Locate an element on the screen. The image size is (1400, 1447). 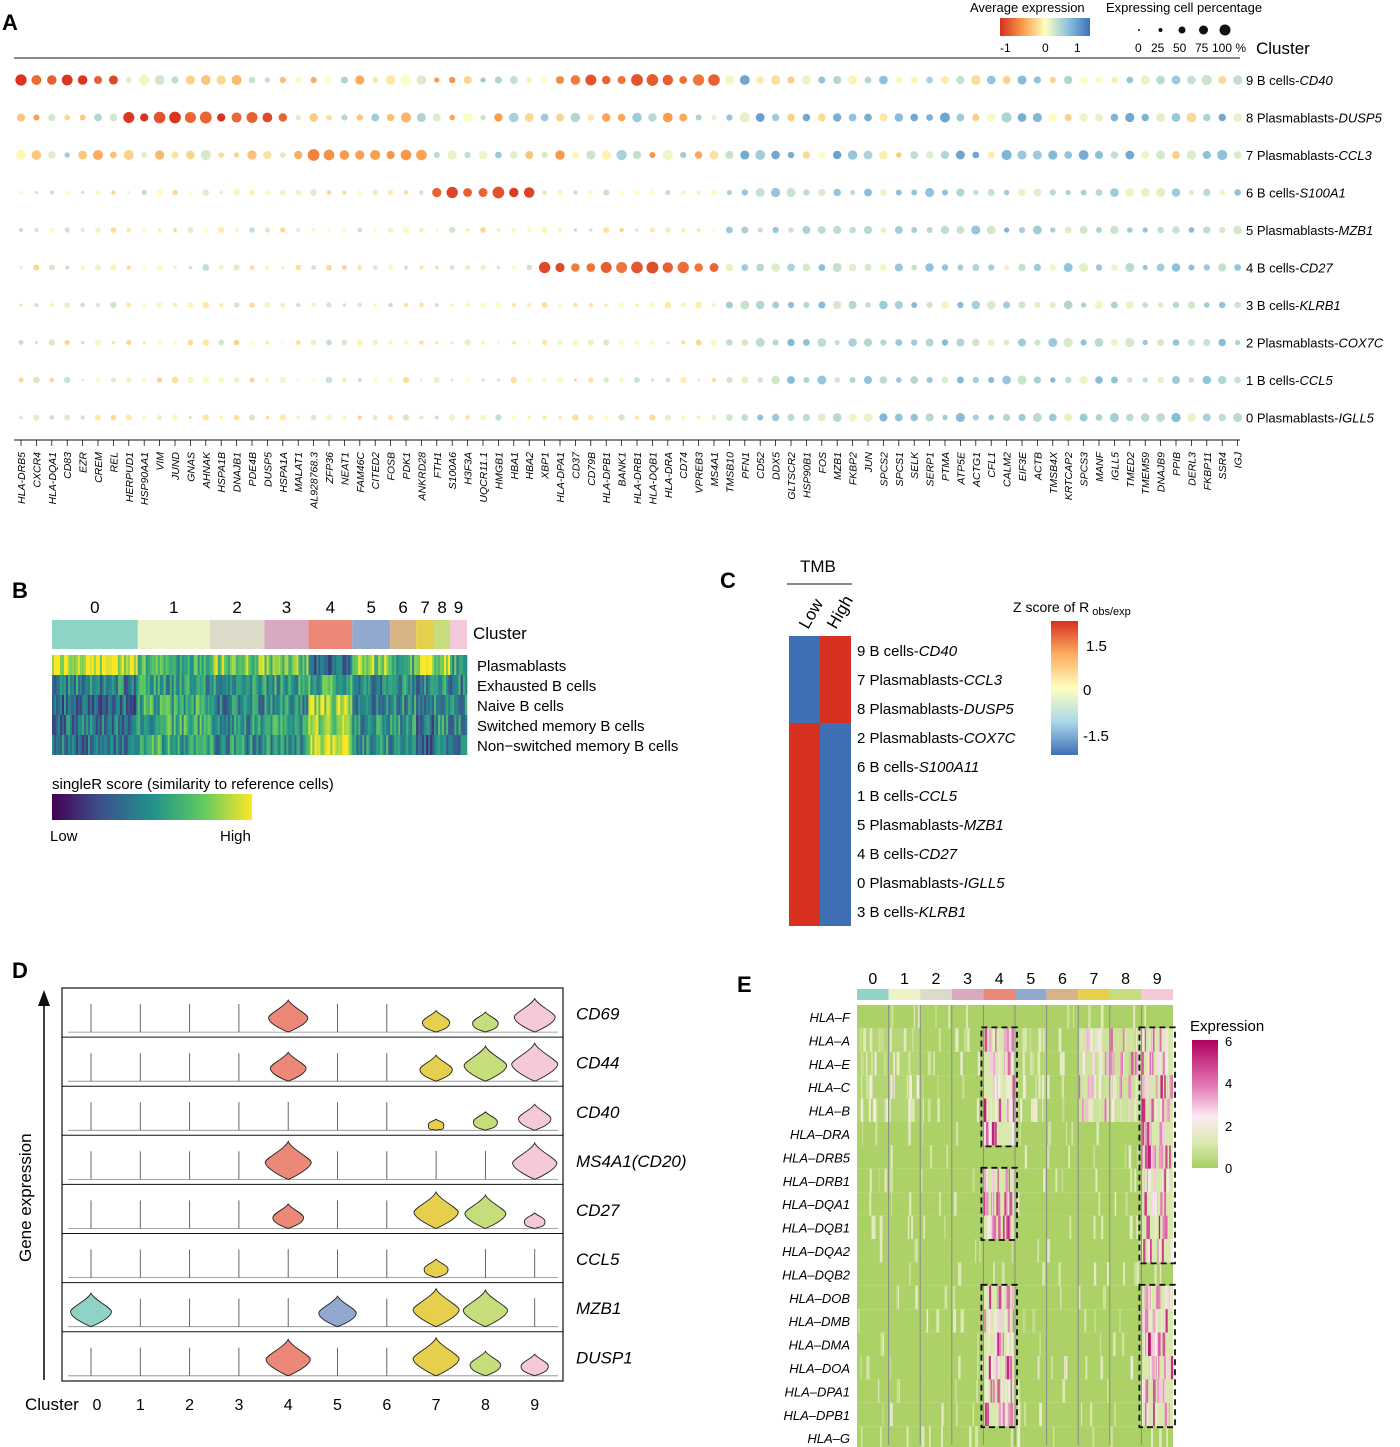
dot-3-ZFP36 is located at coordinates (329, 305).